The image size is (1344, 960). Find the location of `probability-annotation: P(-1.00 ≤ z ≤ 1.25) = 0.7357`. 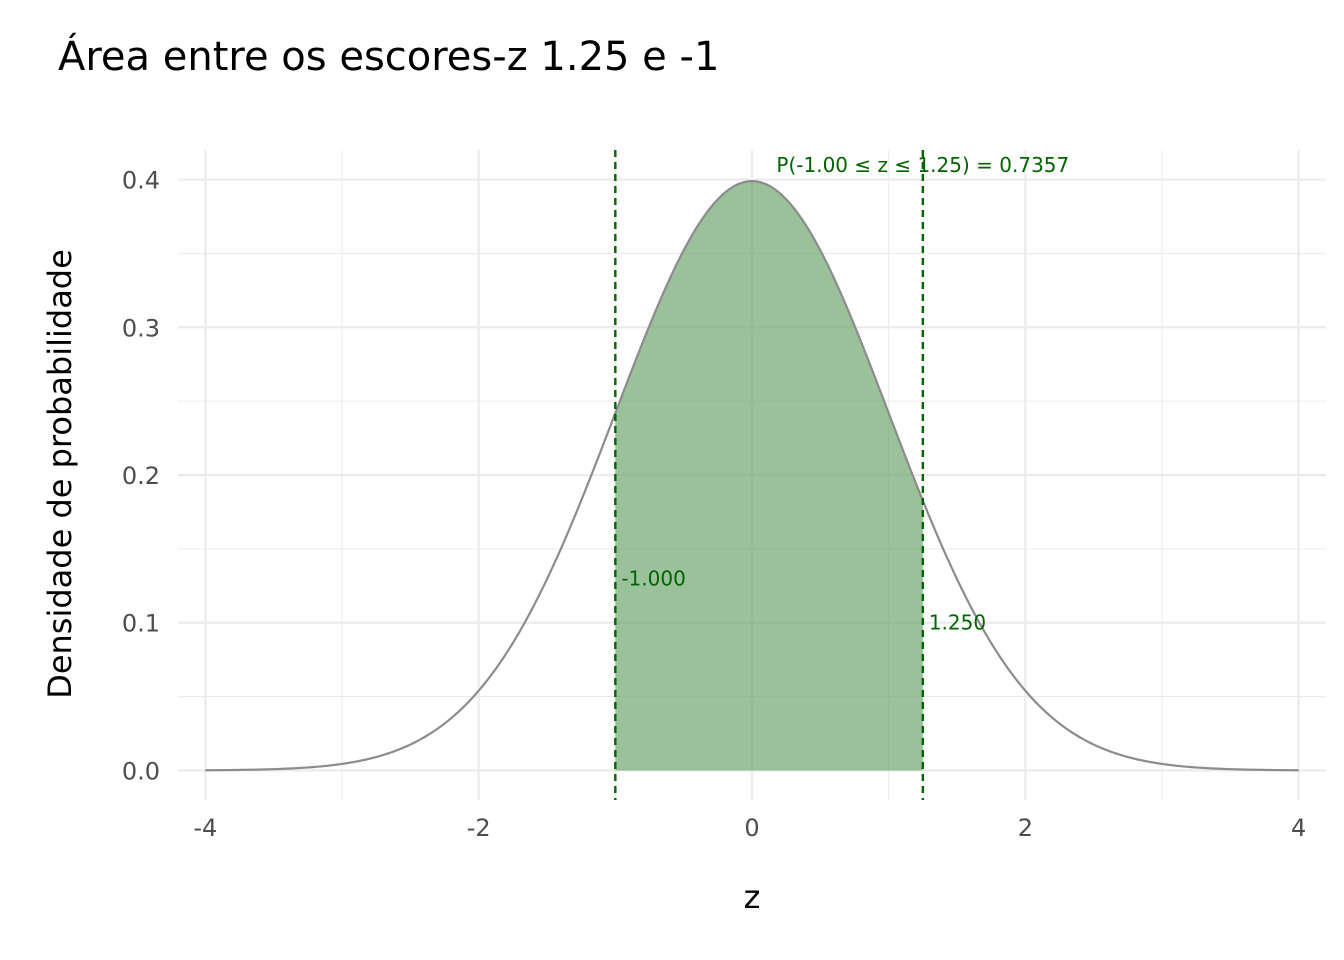

probability-annotation: P(-1.00 ≤ z ≤ 1.25) = 0.7357 is located at coordinates (922, 165).